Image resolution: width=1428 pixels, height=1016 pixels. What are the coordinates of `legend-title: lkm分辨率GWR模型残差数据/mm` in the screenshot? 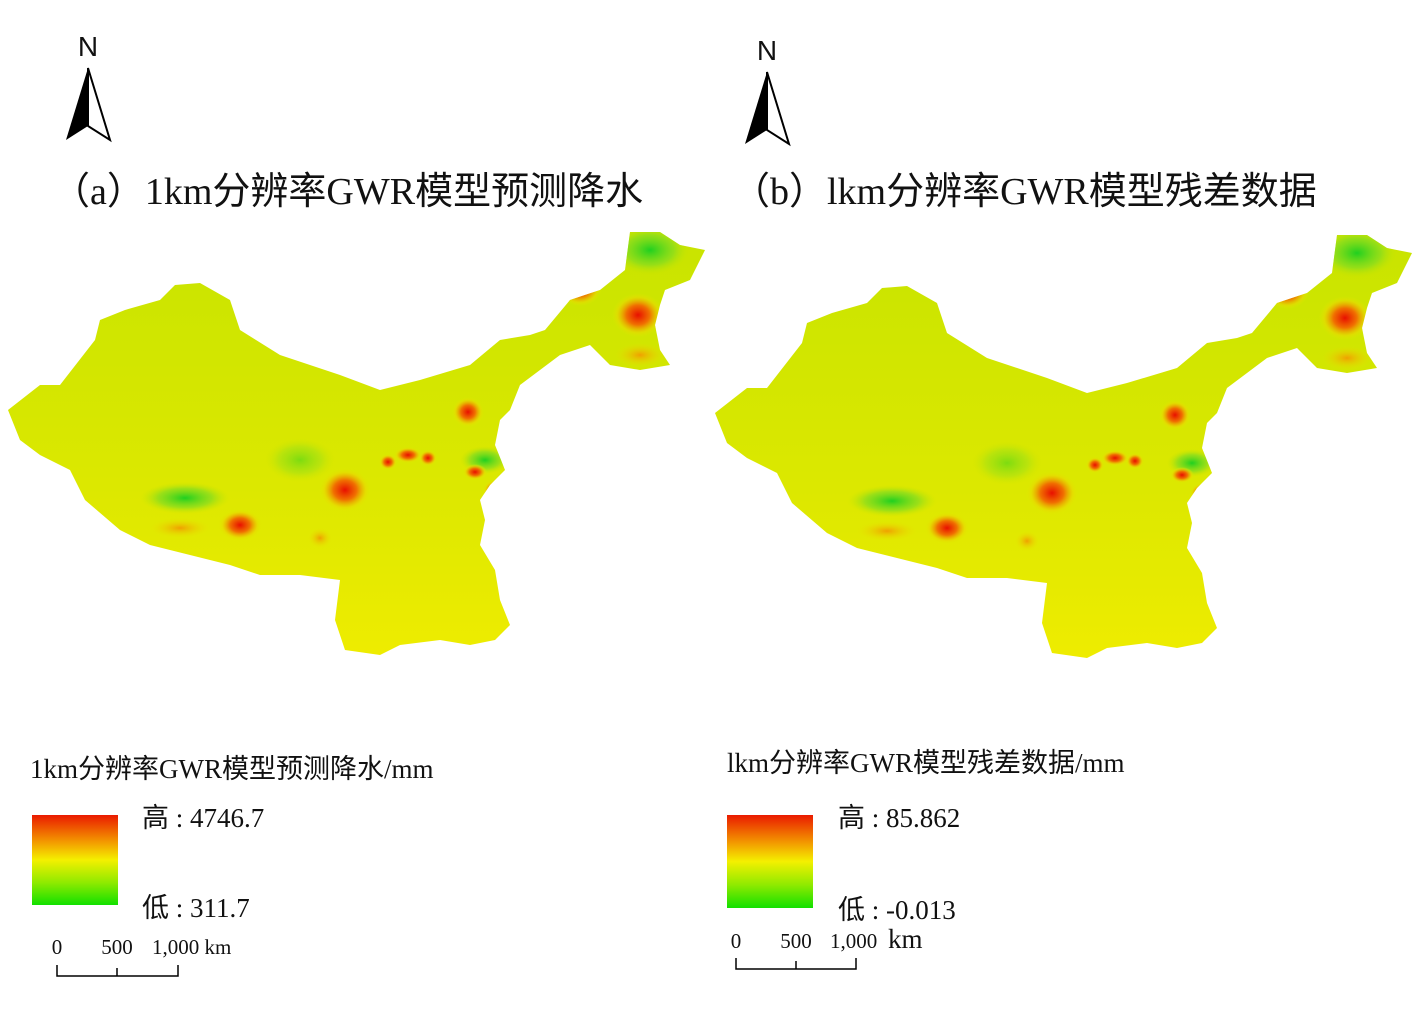 It's located at (926, 763).